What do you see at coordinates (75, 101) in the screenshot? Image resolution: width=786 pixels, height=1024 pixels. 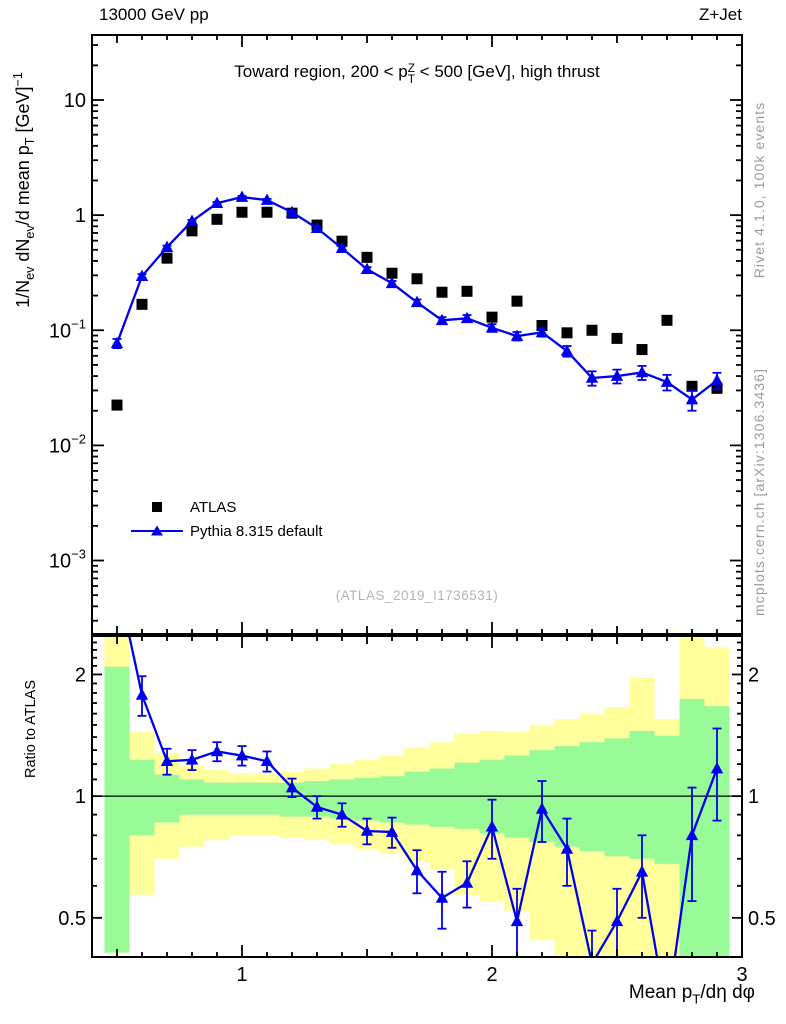 I see `svg-text: 10` at bounding box center [75, 101].